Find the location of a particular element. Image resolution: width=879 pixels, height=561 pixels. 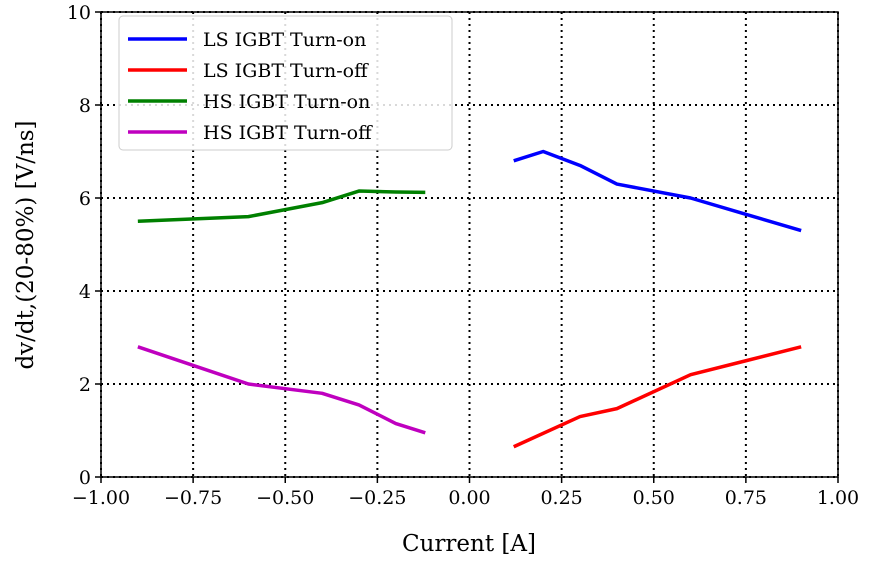

legend-box is located at coordinates (285, 83).